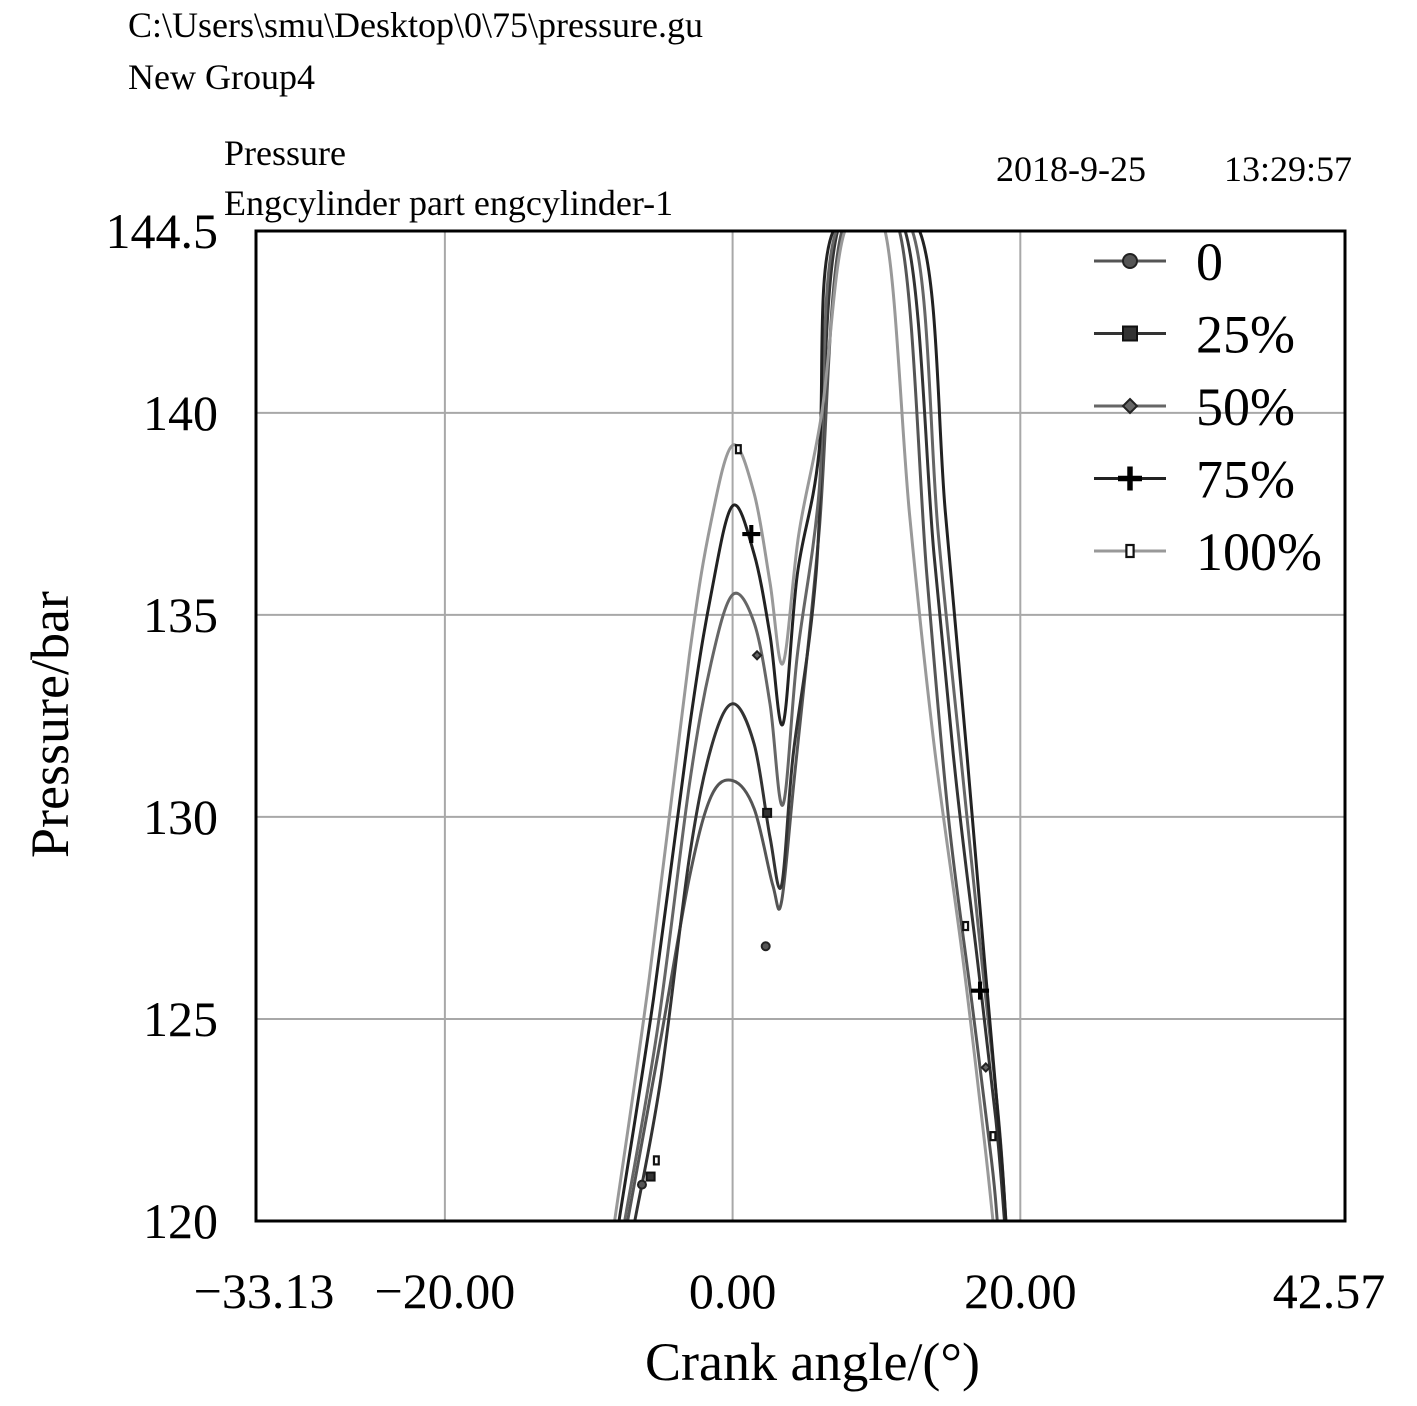 This screenshot has height=1406, width=1417. What do you see at coordinates (162, 726) in the screenshot?
I see `y-tick-labels: 120 125 130 135 140 144.5` at bounding box center [162, 726].